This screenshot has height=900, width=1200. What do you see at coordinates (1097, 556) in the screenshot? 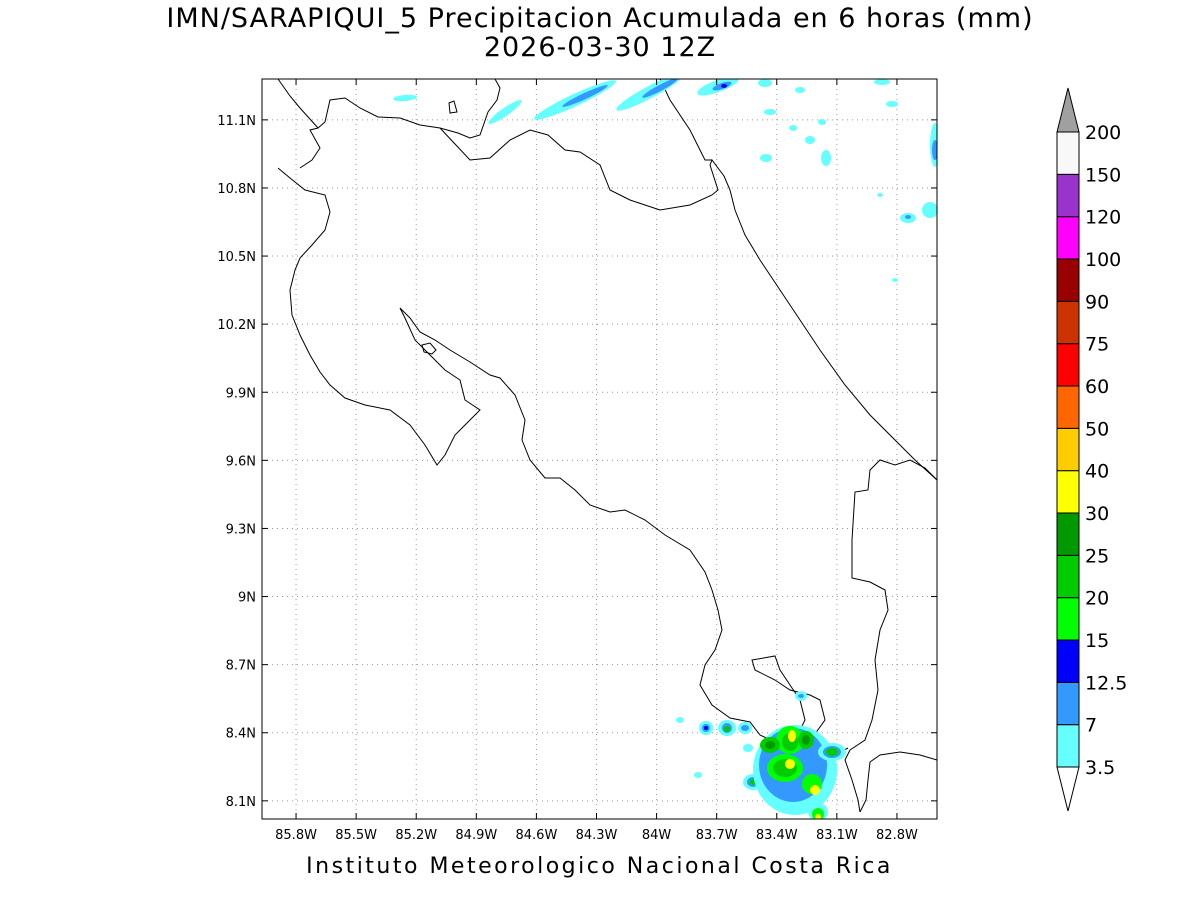
I see `colorbar-level-label: 25` at bounding box center [1097, 556].